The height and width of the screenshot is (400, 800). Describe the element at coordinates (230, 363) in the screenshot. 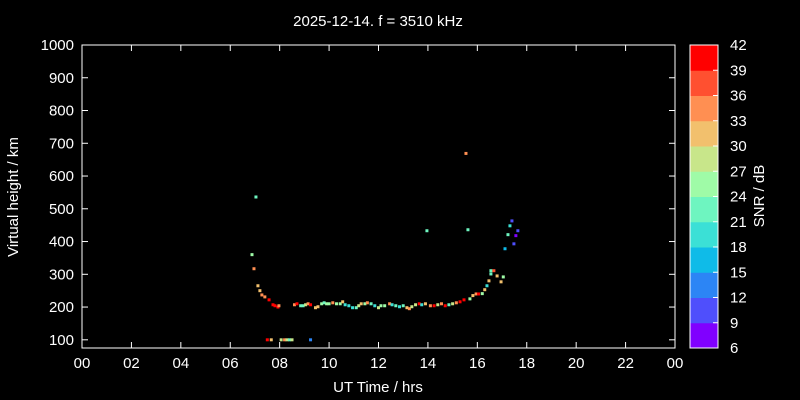

I see `x-tick-label: 06` at that location.